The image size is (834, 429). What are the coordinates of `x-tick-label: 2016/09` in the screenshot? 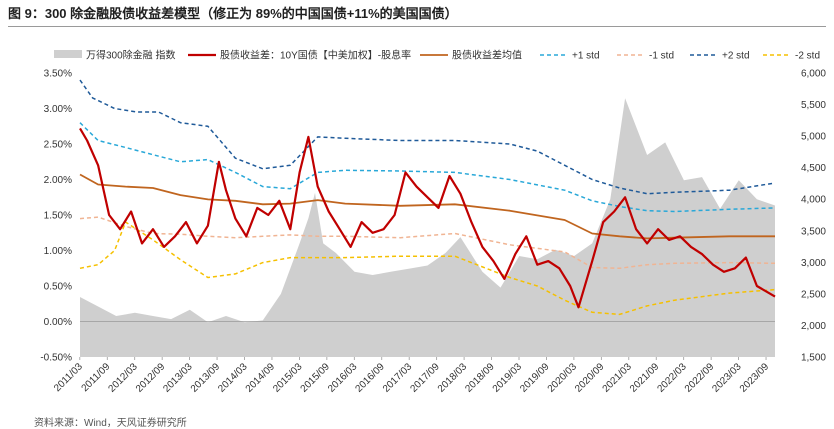 It's located at (371, 378).